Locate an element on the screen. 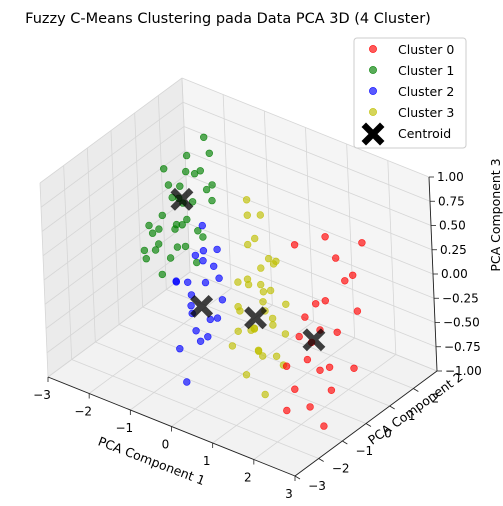  legend-marker-centroid is located at coordinates (373, 134).